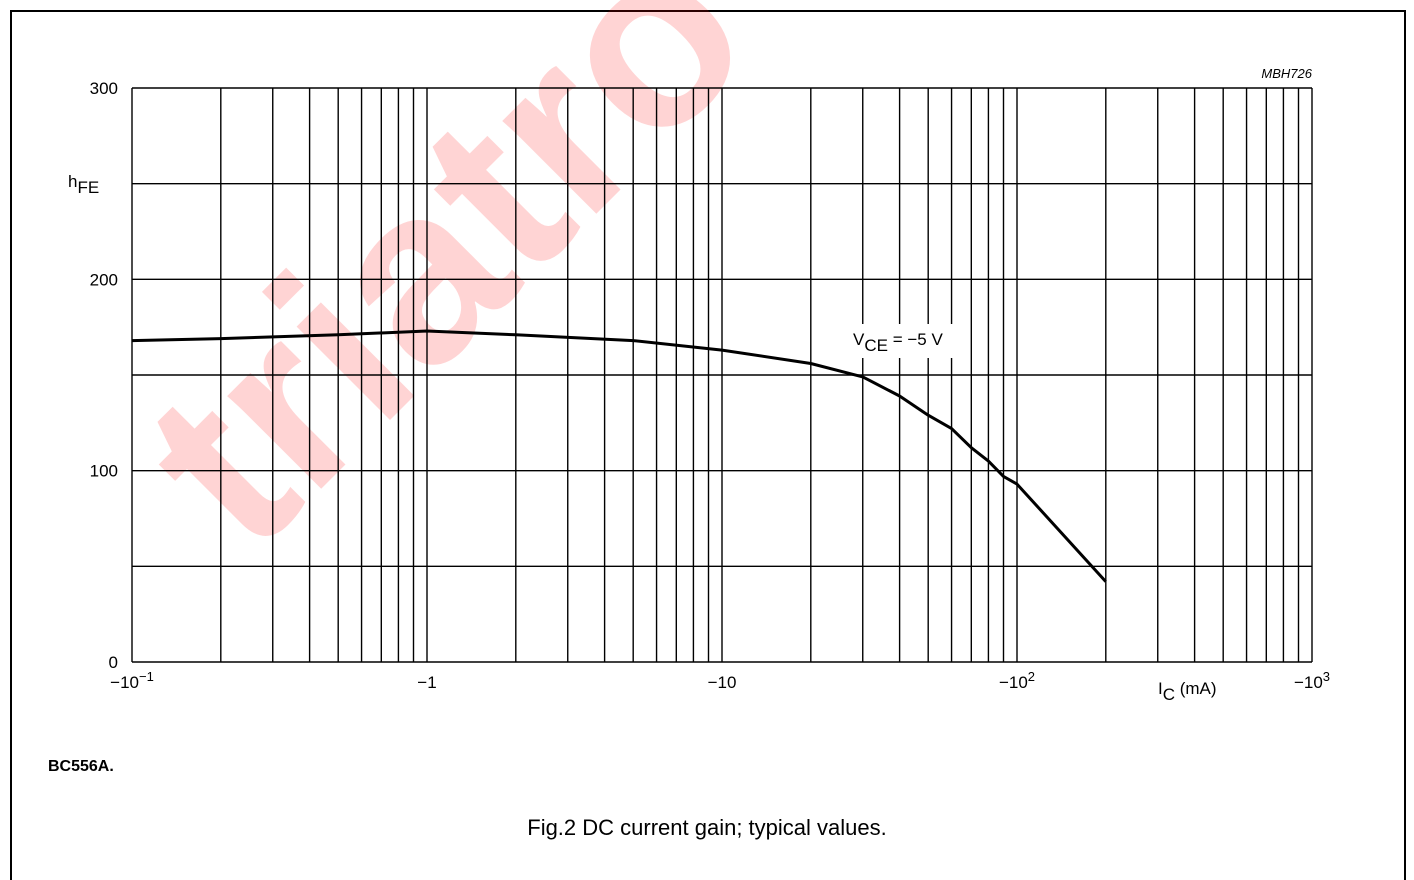  I want to click on y-tick-label: 100, so click(104, 471).